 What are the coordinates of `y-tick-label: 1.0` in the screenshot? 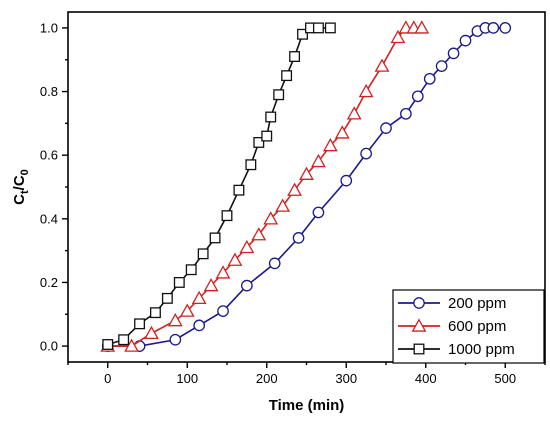 It's located at (49, 27).